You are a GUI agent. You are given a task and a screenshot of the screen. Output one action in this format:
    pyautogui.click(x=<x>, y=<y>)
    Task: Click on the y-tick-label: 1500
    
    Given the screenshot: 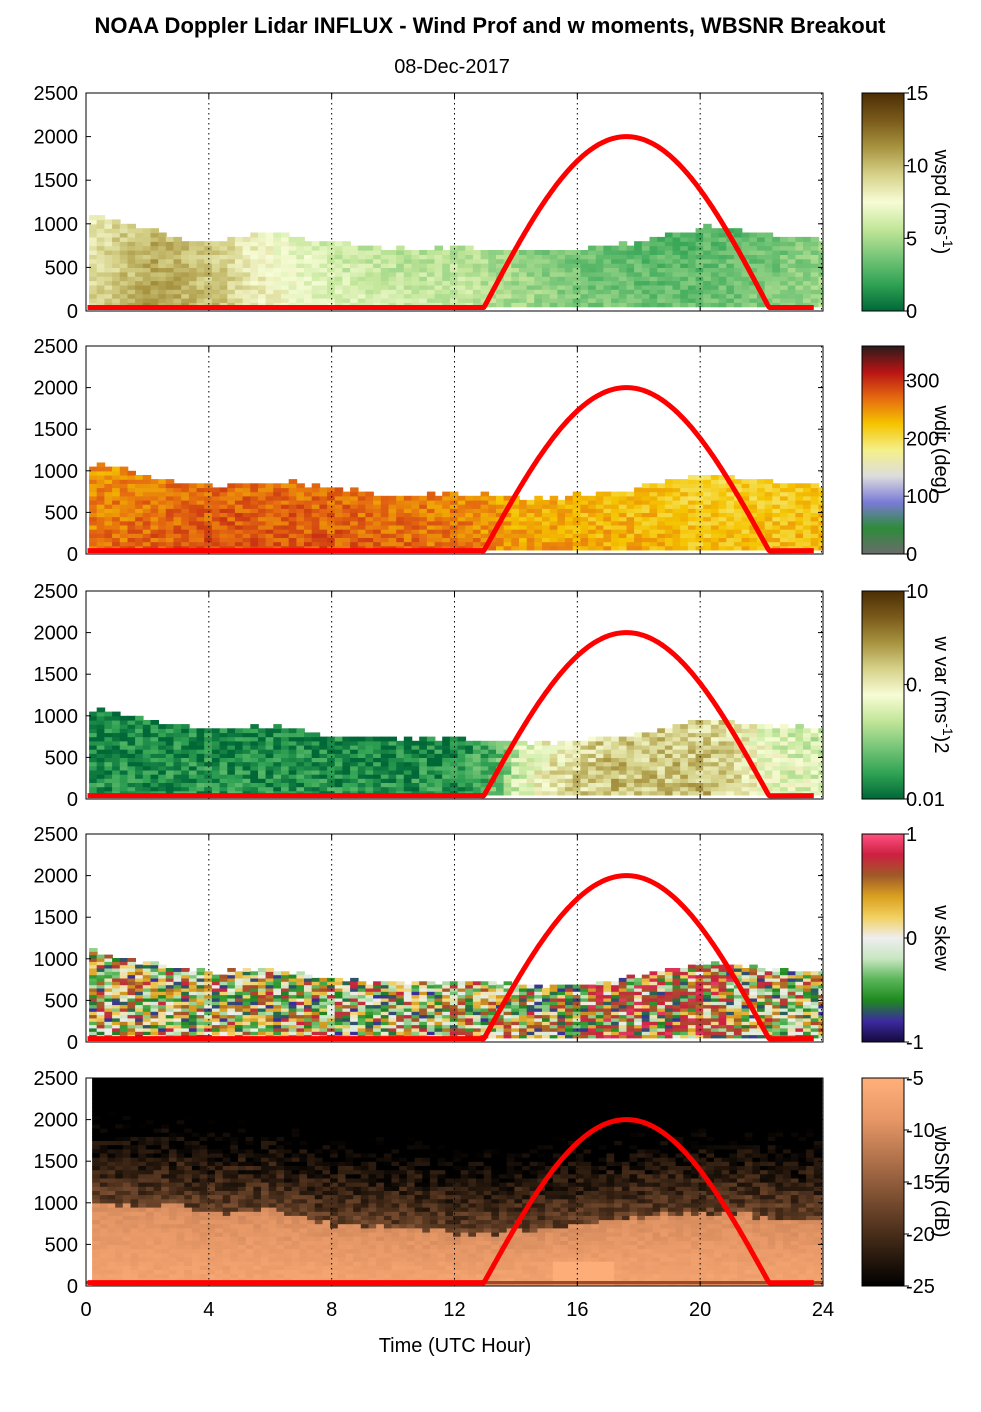 What is the action you would take?
    pyautogui.click(x=56, y=430)
    